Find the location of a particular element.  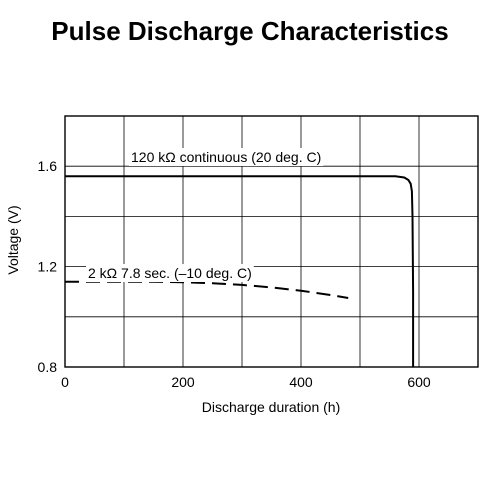

x-tick-label: 600 is located at coordinates (419, 382).